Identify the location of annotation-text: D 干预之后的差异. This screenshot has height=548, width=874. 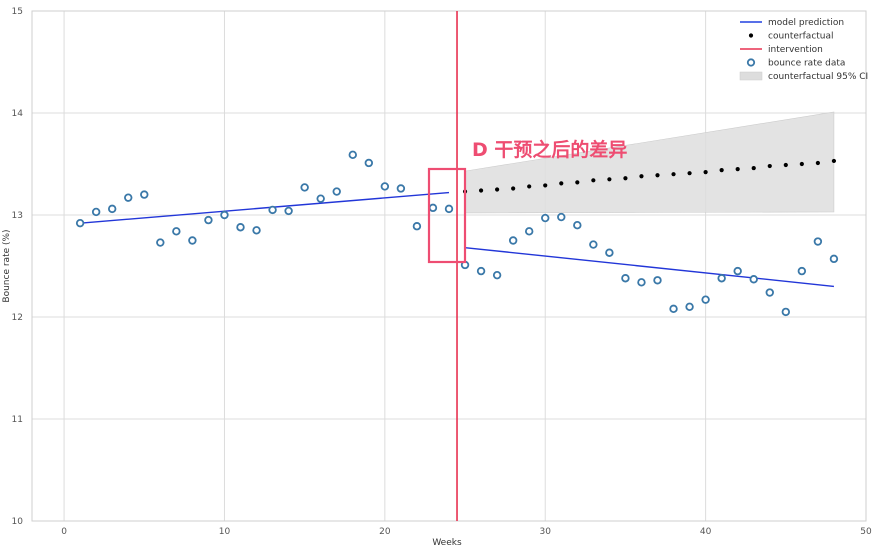
(549, 149).